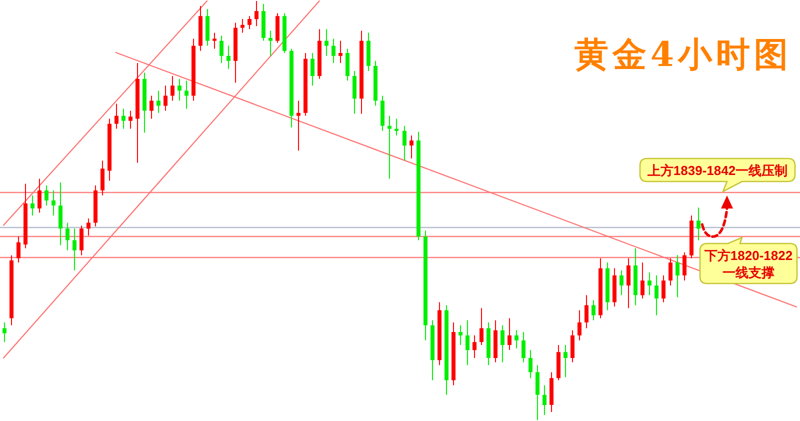 The image size is (800, 421). What do you see at coordinates (748, 264) in the screenshot?
I see `ref-line-label: 下方1820-1822一线支撑` at bounding box center [748, 264].